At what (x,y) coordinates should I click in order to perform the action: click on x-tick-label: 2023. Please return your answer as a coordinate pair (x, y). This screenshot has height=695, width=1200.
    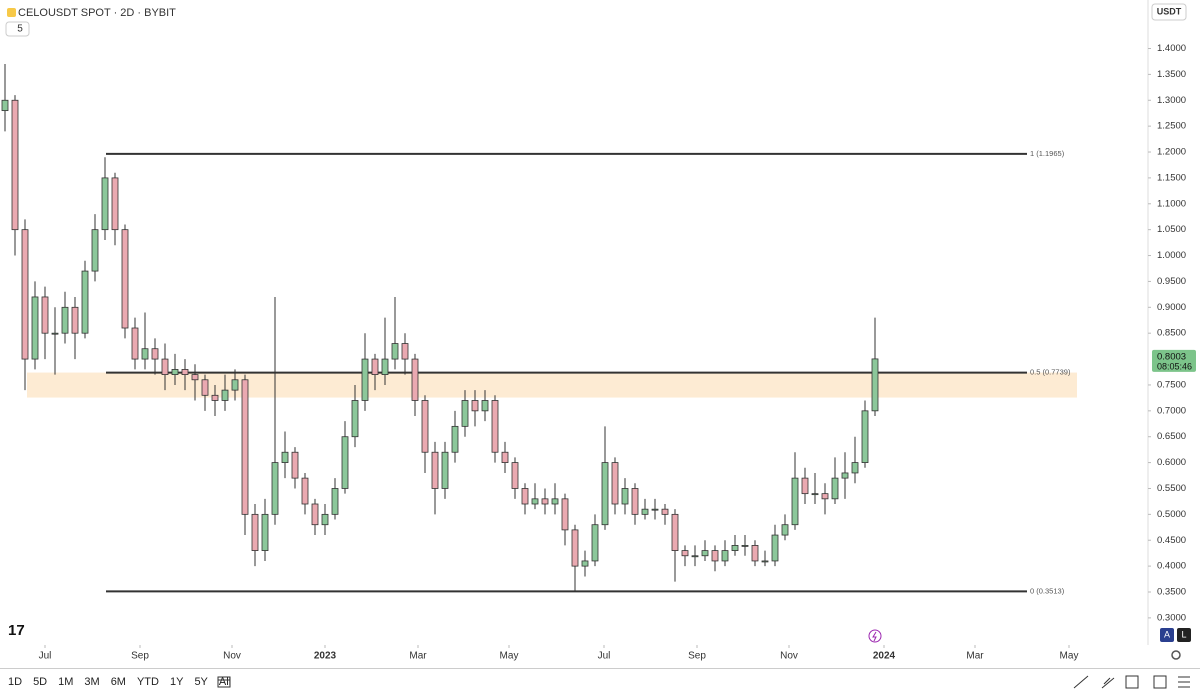
    Looking at the image, I should click on (325, 656).